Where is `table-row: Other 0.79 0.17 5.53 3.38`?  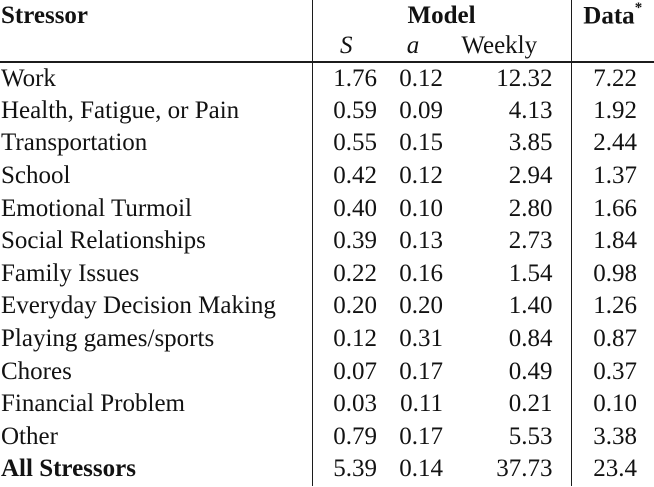 table-row: Other 0.79 0.17 5.53 3.38 is located at coordinates (327, 437).